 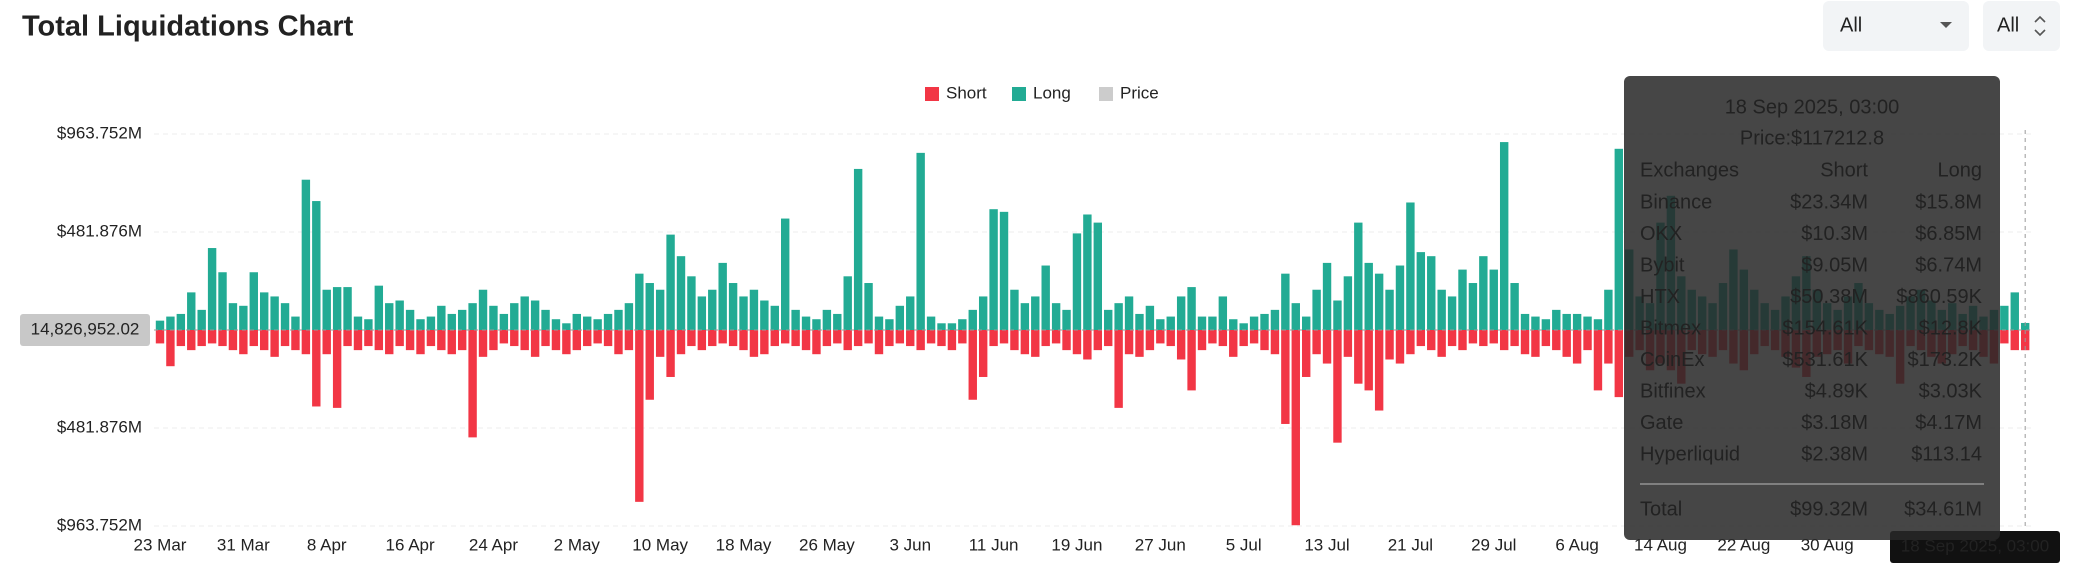 What do you see at coordinates (1660, 544) in the screenshot?
I see `x-tick-label: 14 Aug` at bounding box center [1660, 544].